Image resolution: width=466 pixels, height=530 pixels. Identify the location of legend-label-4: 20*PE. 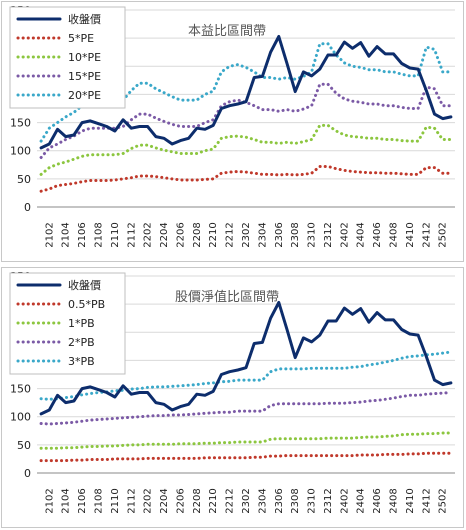
(84, 95).